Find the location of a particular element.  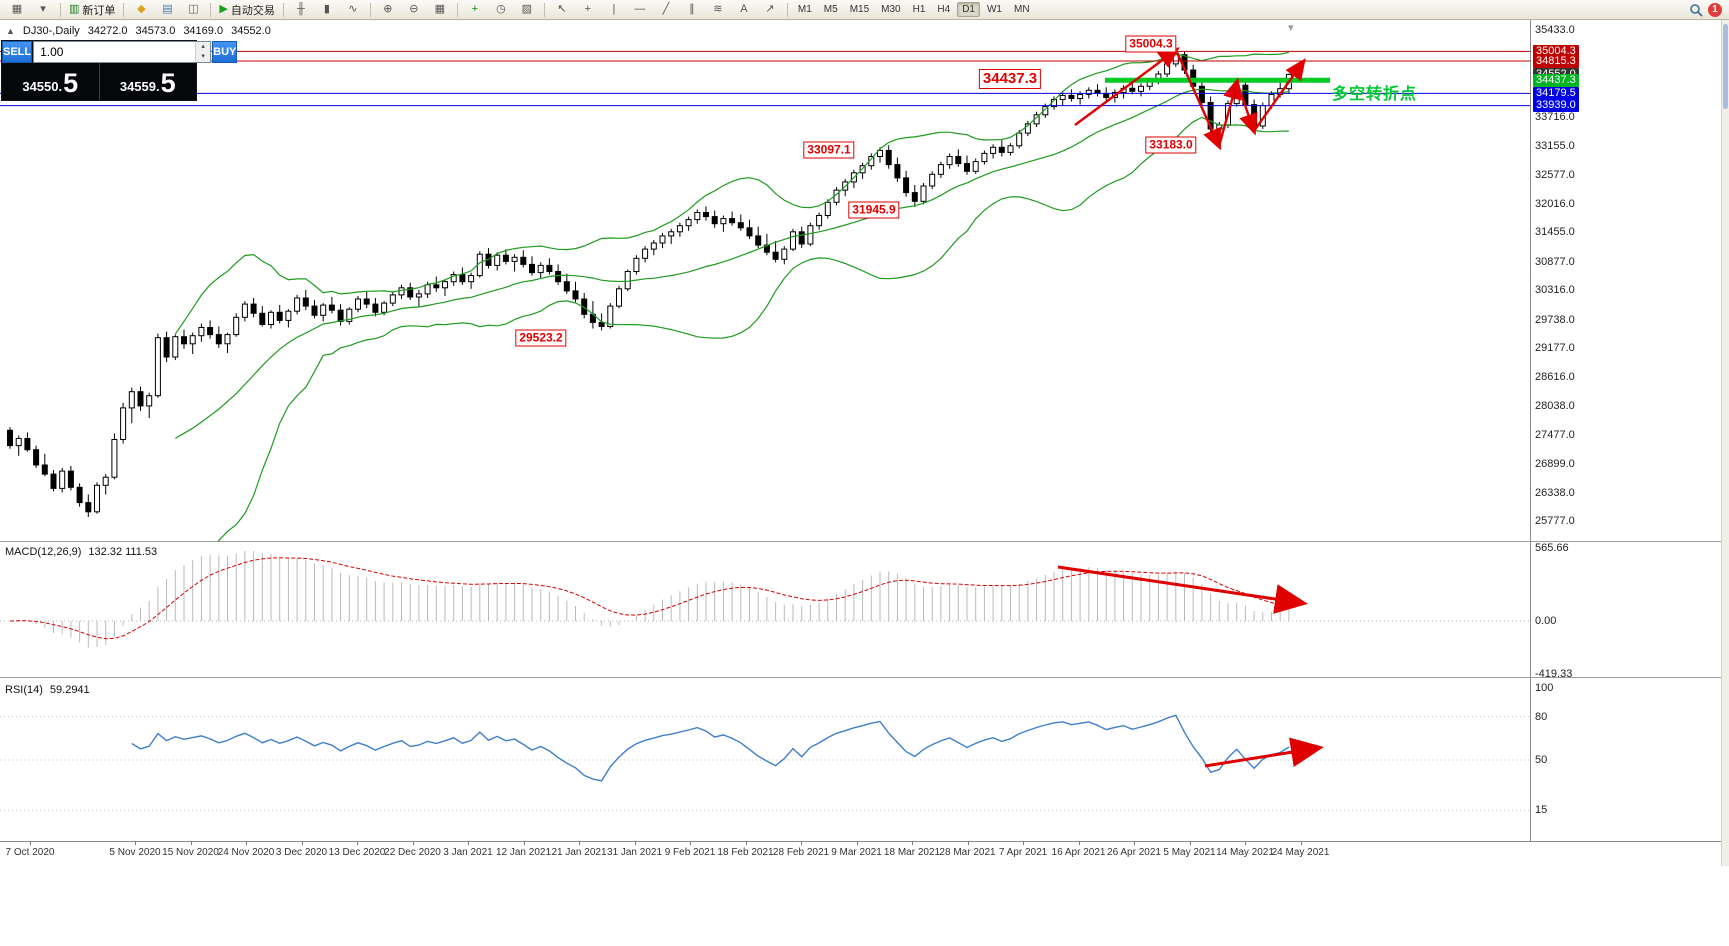

price-axis-label: 30877.0 is located at coordinates (1555, 261).